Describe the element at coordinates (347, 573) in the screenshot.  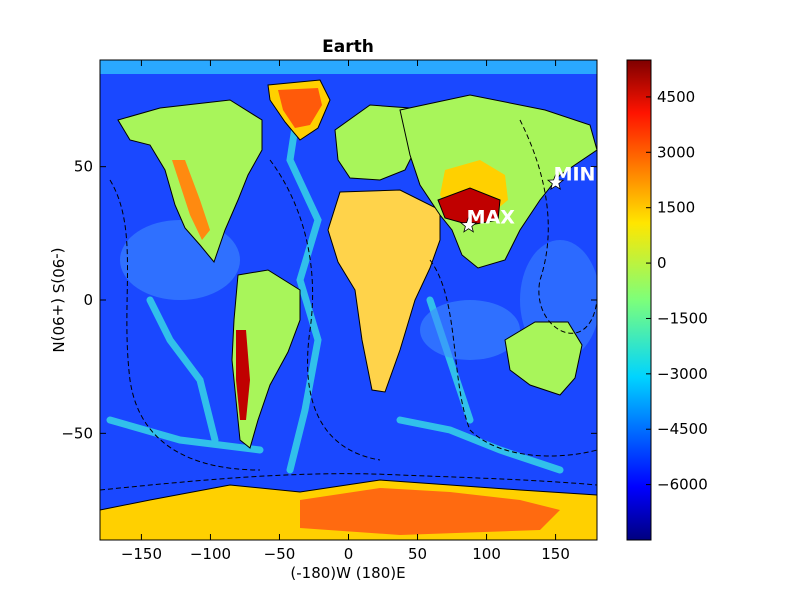
I see `x-axis-label: (-180)W (180)E` at that location.